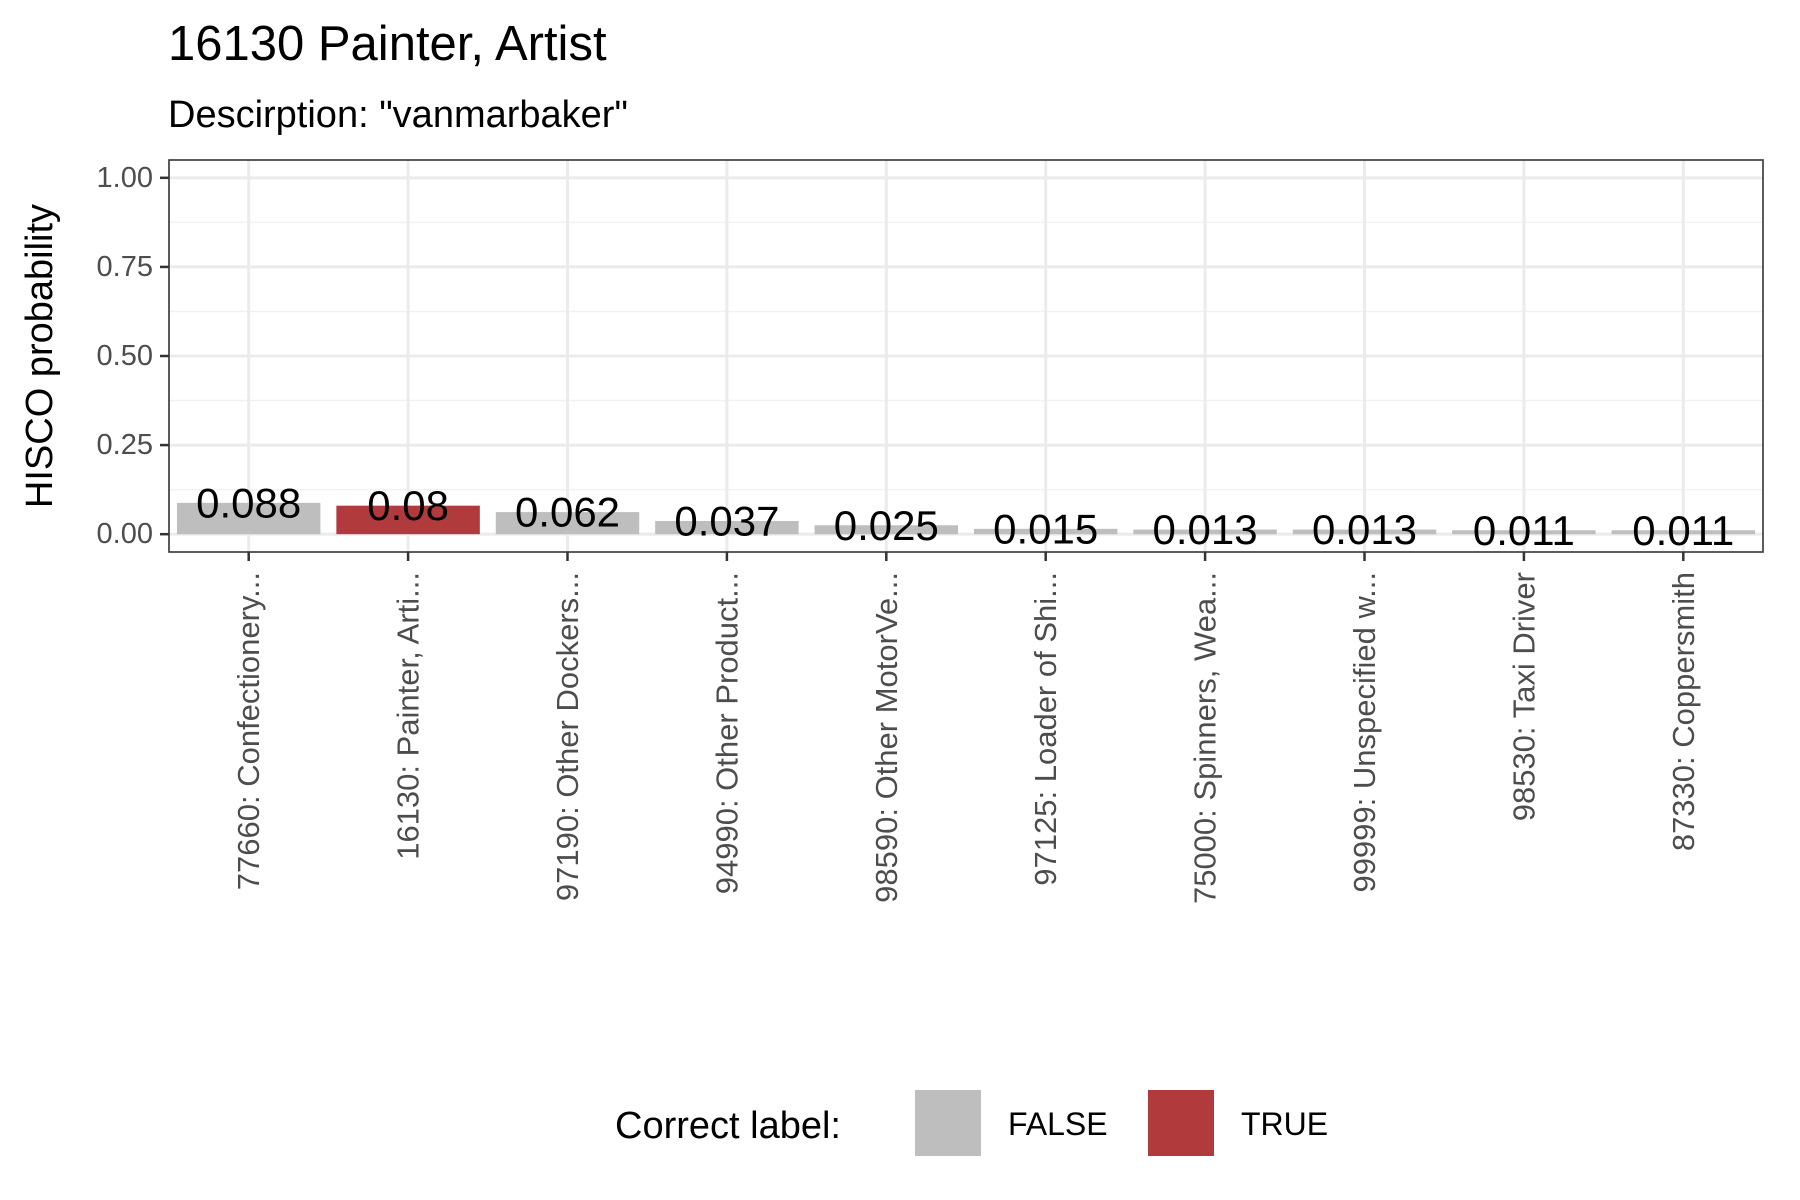 This screenshot has width=1800, height=1200. What do you see at coordinates (125, 267) in the screenshot?
I see `y-tick-label: 0.75` at bounding box center [125, 267].